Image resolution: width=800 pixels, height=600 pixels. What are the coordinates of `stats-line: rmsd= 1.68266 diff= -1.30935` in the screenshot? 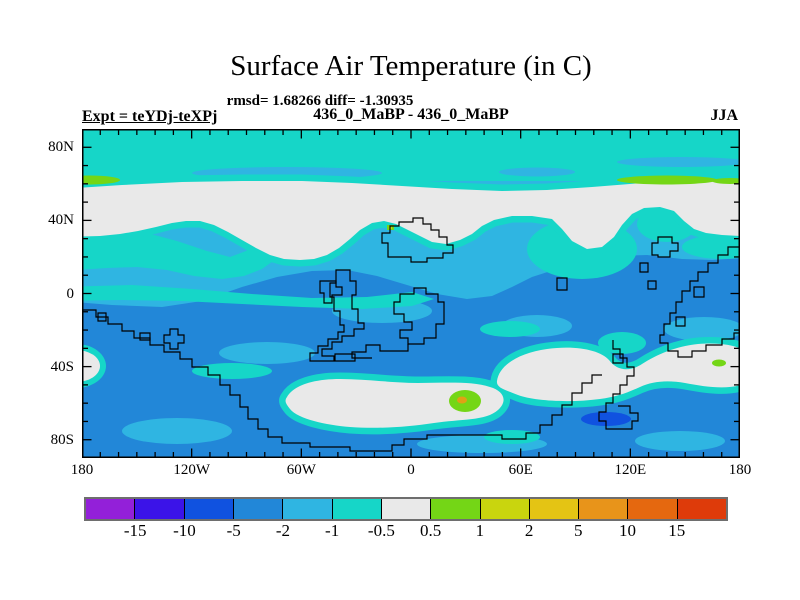 It's located at (320, 101).